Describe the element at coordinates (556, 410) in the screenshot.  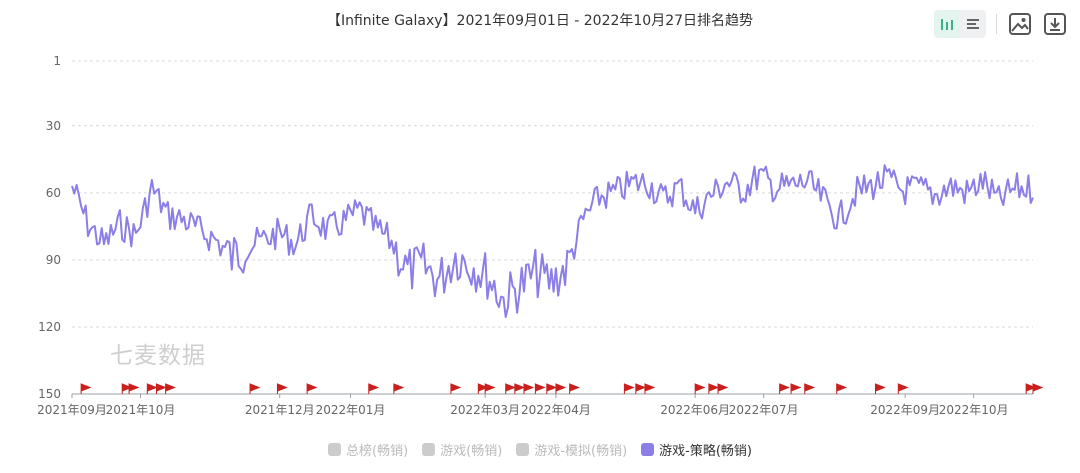
I see `x-tick-label: 2022年04月` at that location.